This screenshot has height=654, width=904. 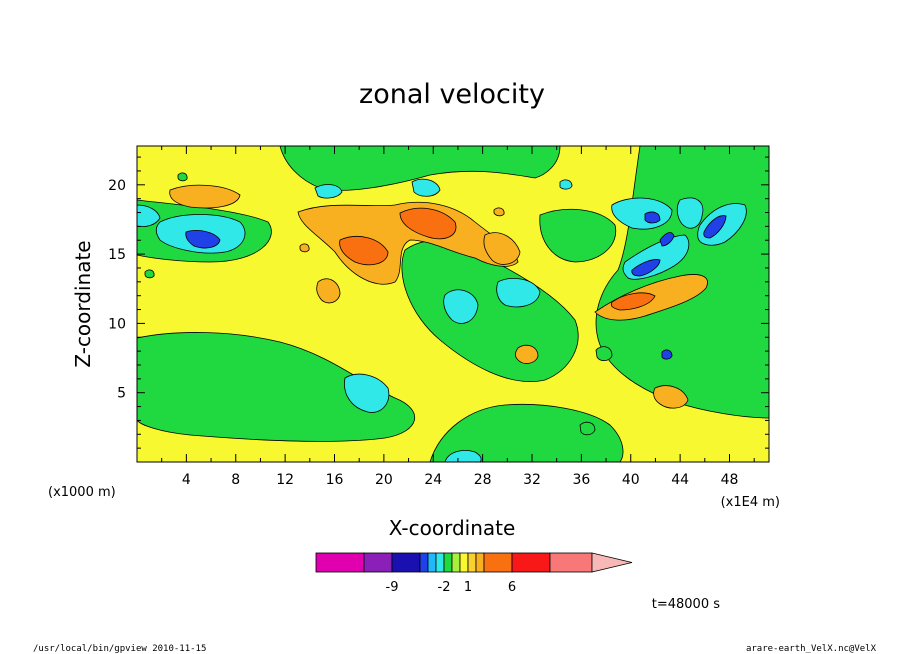 What do you see at coordinates (631, 480) in the screenshot?
I see `x-tick-label: 40` at bounding box center [631, 480].